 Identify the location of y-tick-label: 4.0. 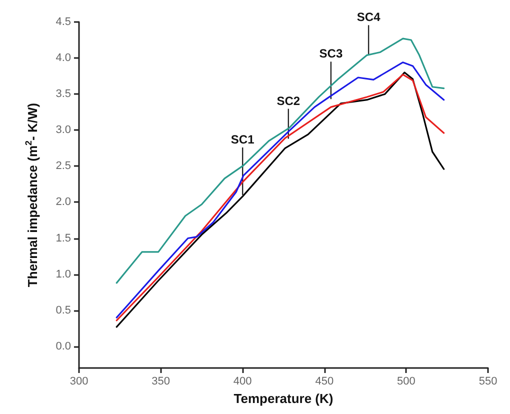
(63, 58).